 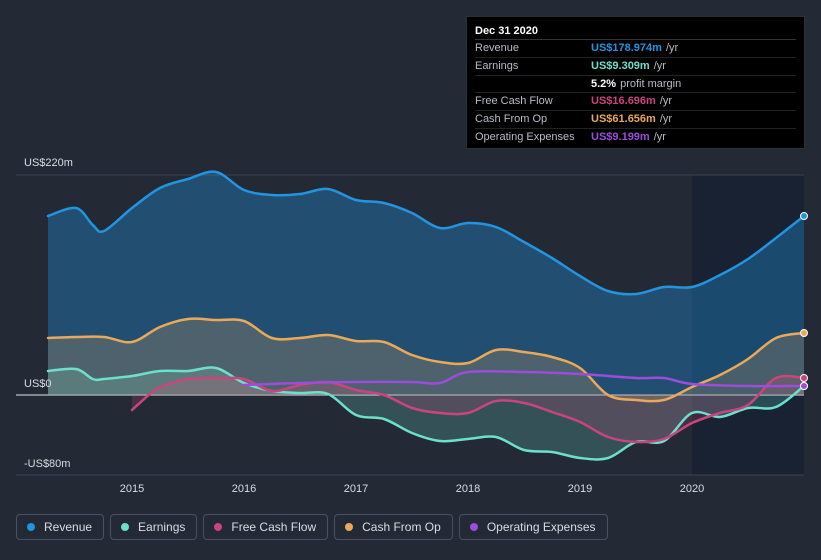 I want to click on tooltip-label: Free Cash Flow, so click(x=514, y=101).